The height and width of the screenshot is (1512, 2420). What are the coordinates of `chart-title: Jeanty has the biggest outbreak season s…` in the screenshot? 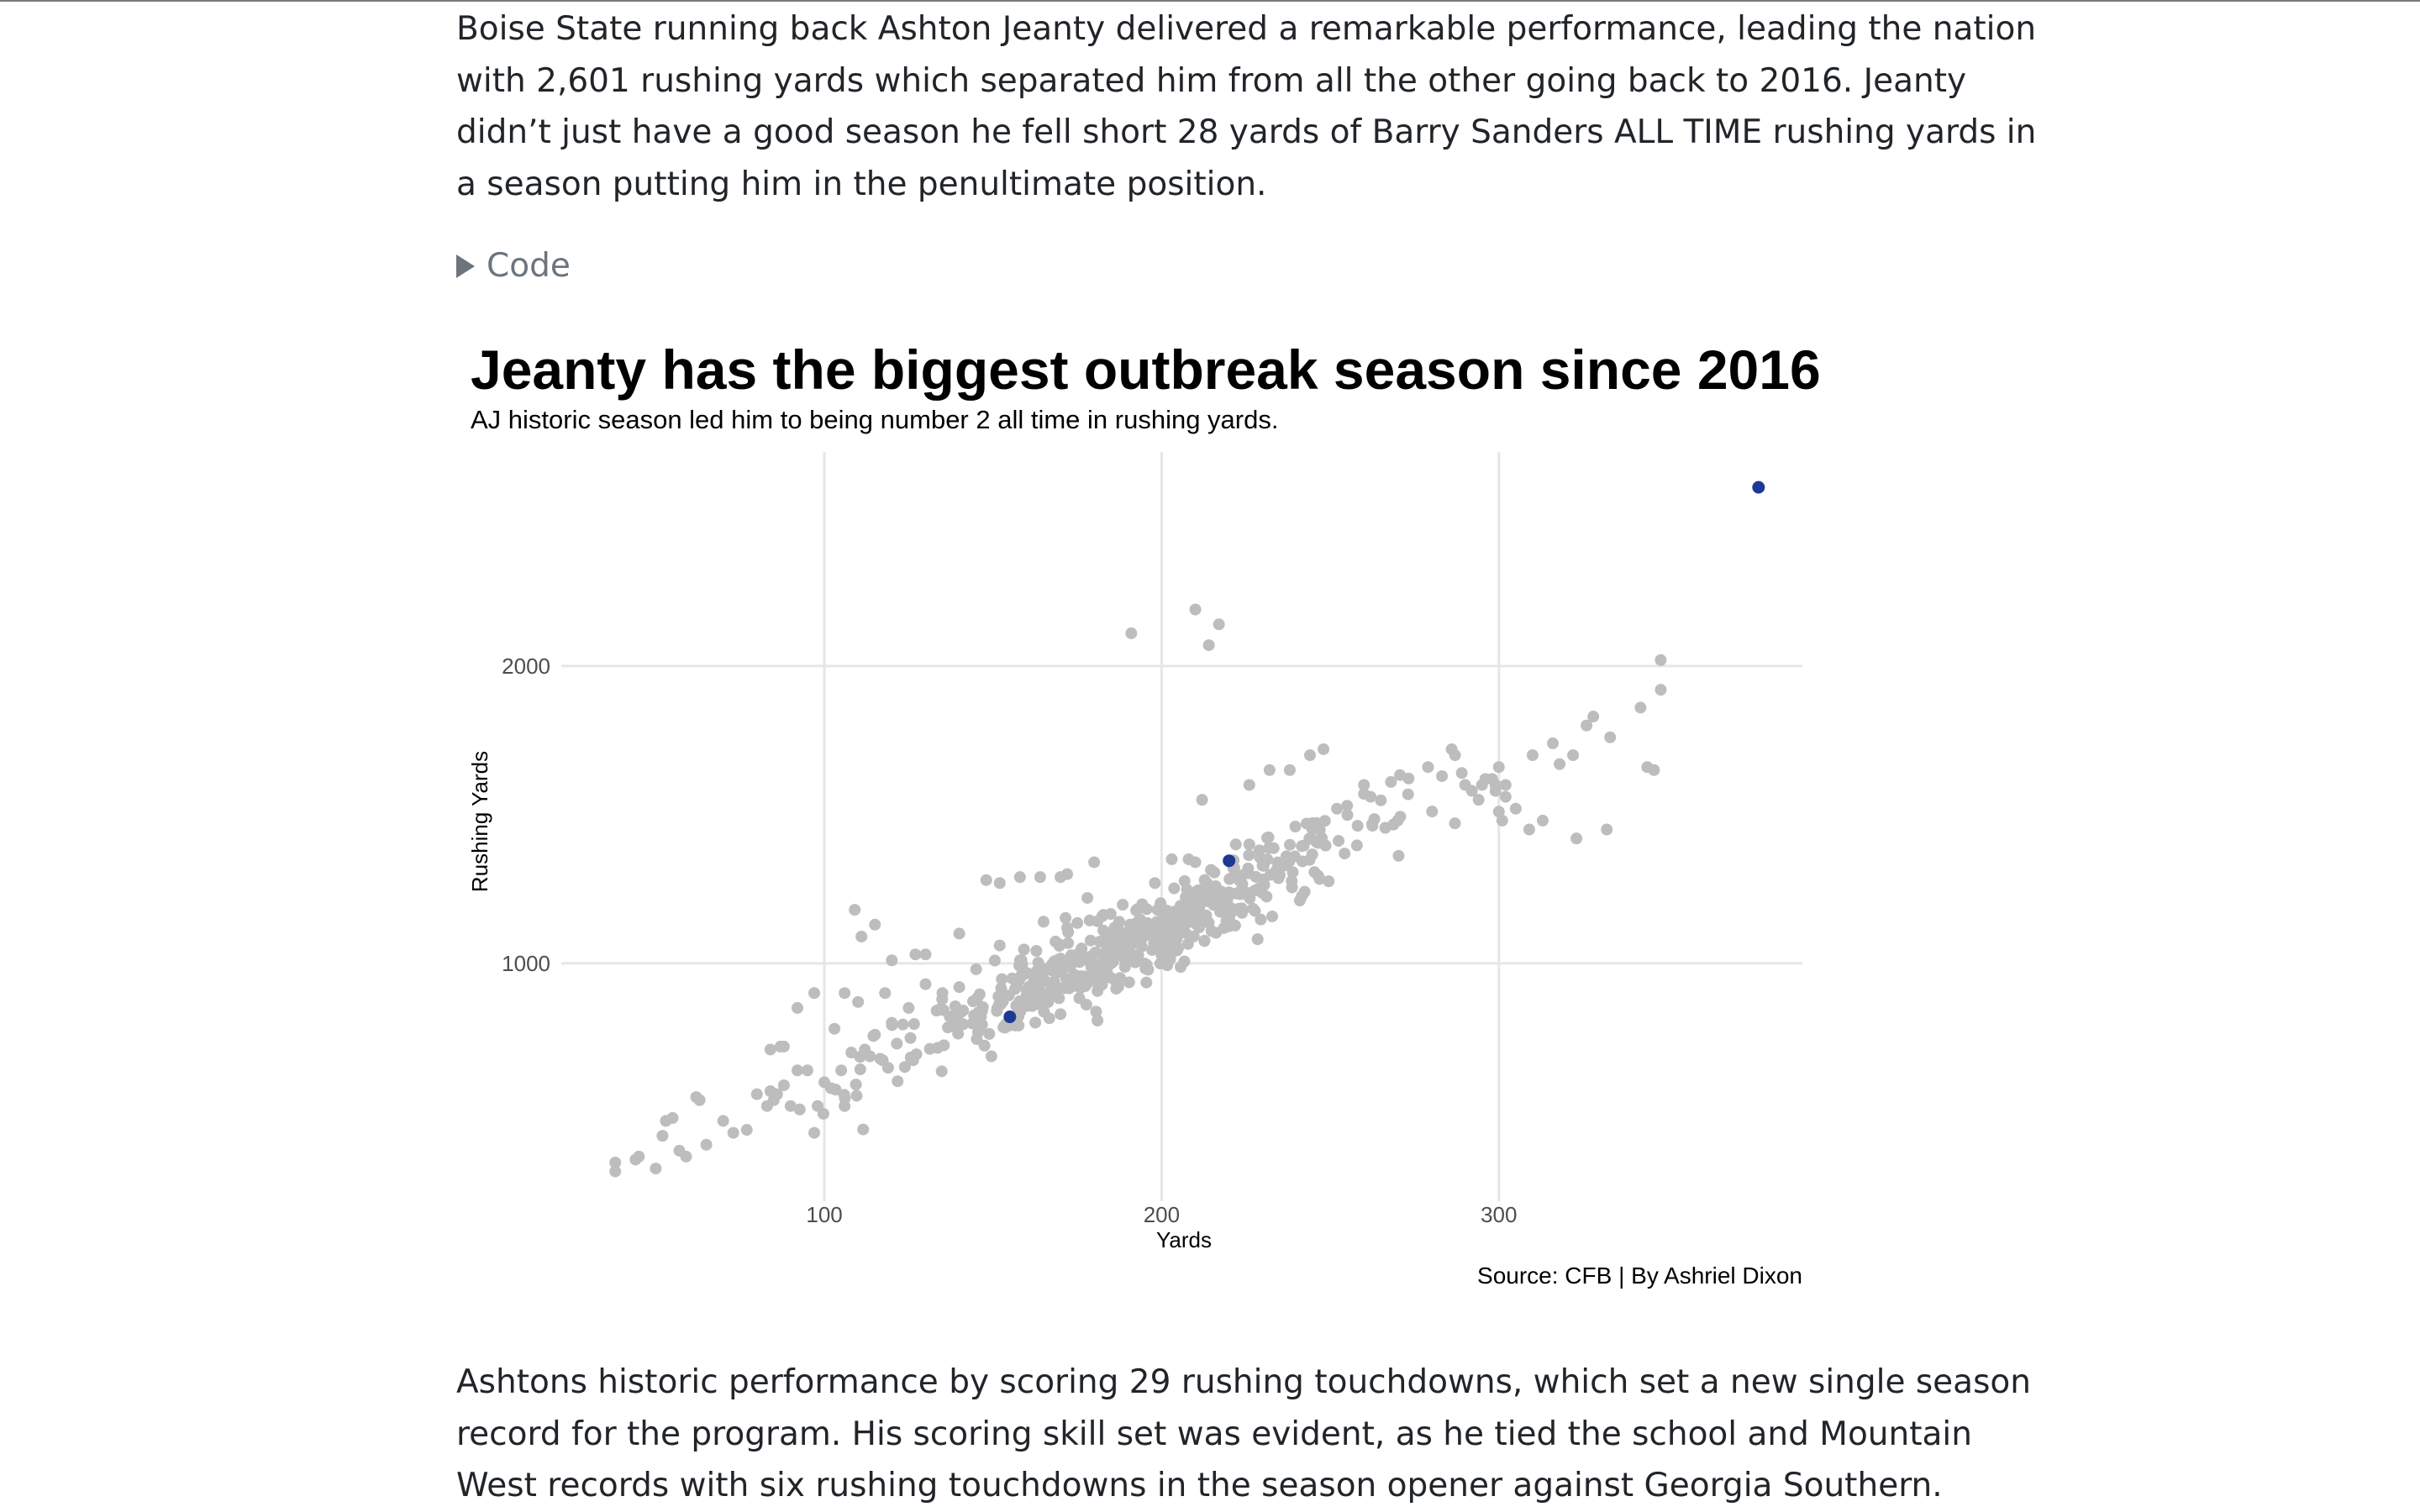 It's located at (1146, 370).